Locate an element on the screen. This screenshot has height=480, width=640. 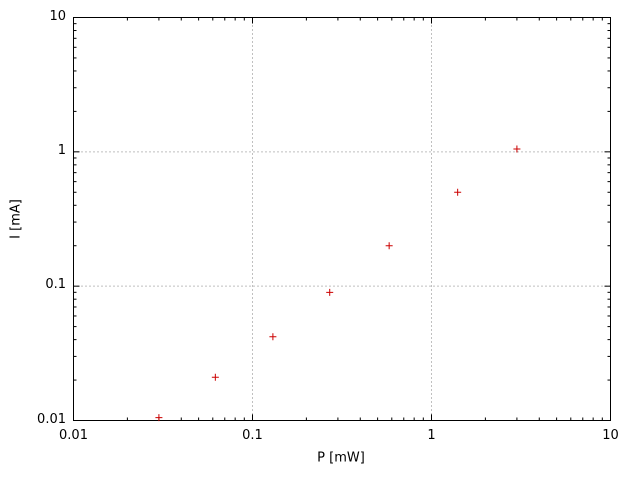
x-tick-label: 1 is located at coordinates (431, 435).